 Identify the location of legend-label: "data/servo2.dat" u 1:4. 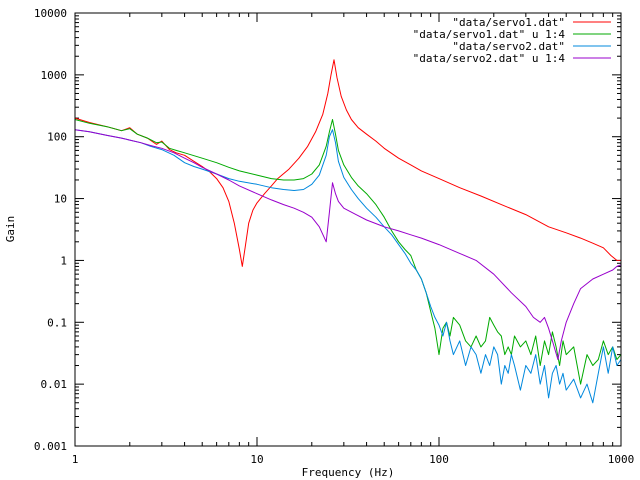
(489, 58).